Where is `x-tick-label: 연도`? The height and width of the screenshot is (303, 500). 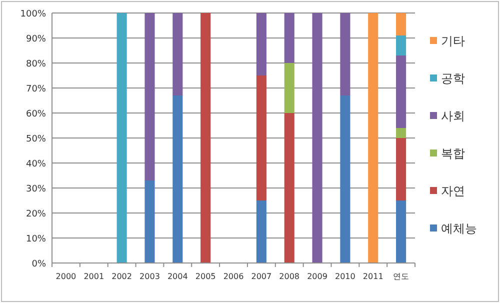
x-tick-label: 연도 is located at coordinates (401, 276).